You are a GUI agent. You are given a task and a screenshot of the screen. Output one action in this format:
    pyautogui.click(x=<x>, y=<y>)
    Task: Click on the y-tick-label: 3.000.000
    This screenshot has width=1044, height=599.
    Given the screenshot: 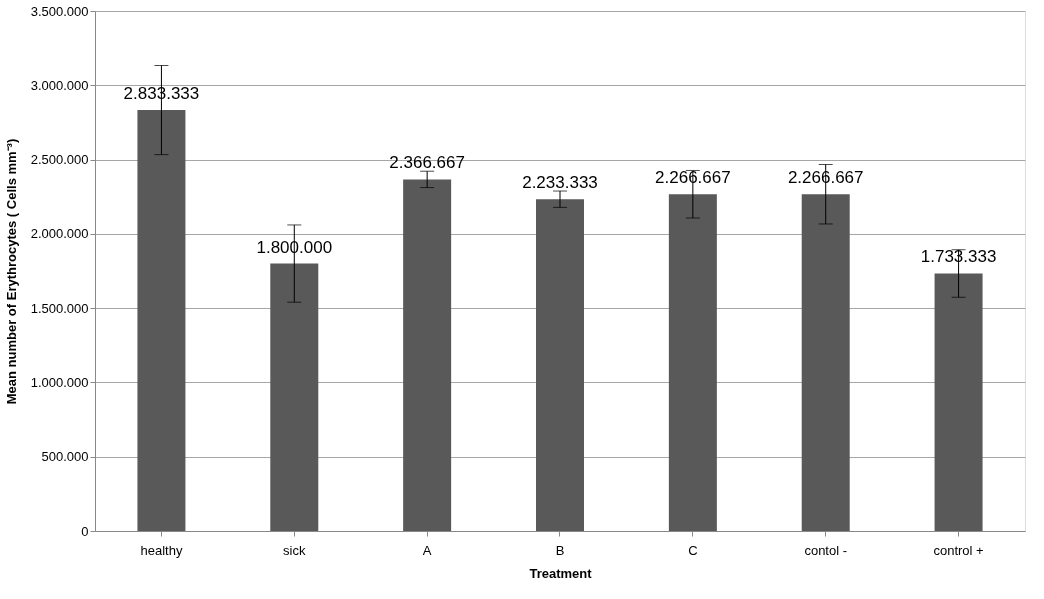 What is the action you would take?
    pyautogui.click(x=59, y=85)
    